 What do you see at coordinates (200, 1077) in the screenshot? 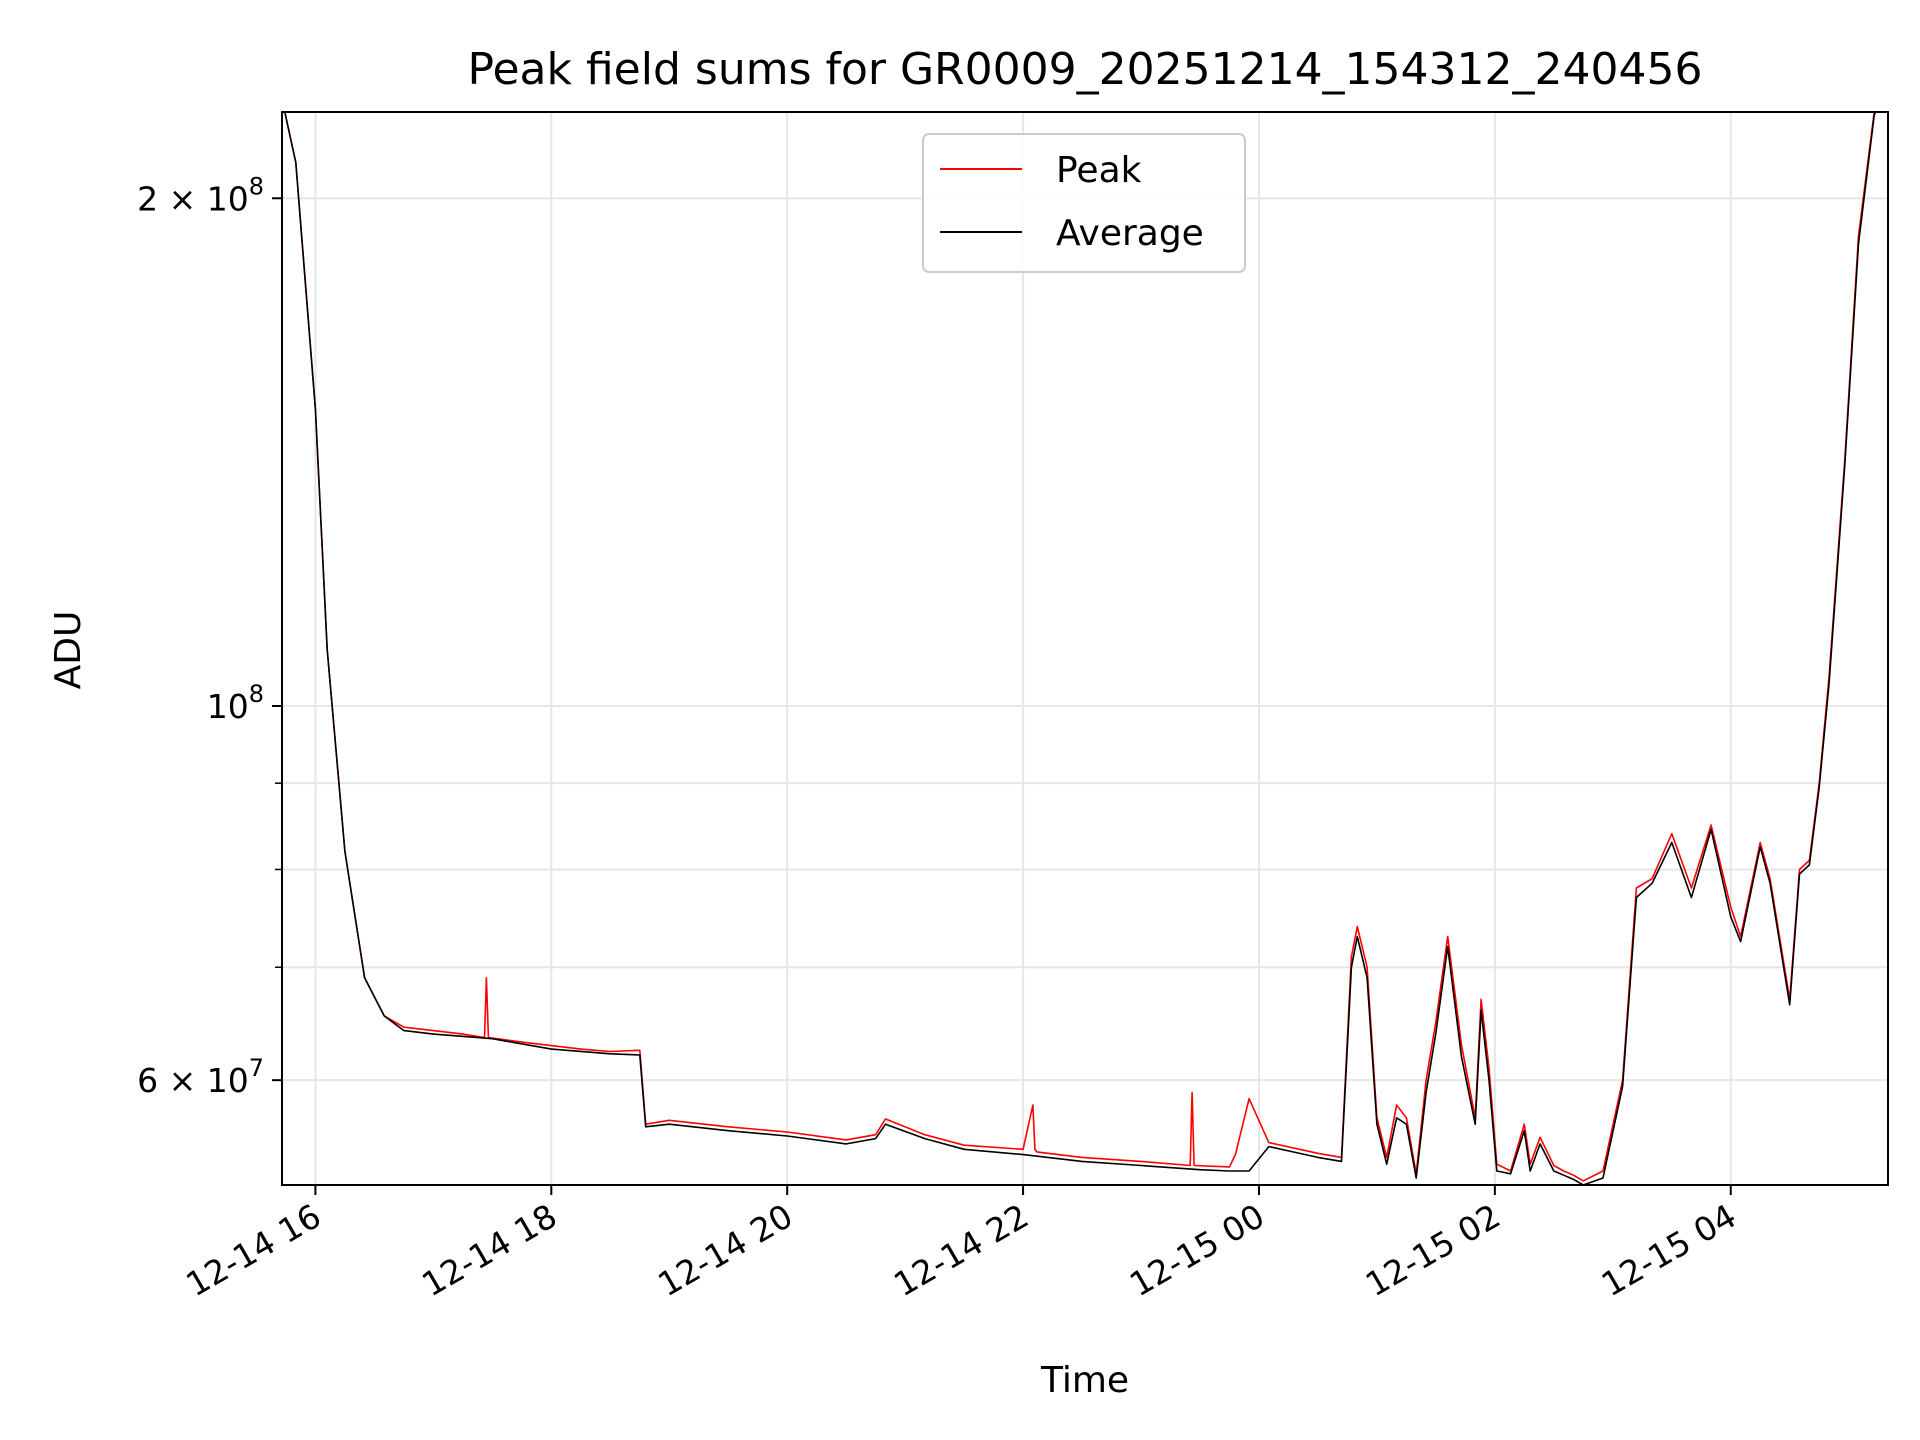
I see `y-tick-label: 6 × 107` at bounding box center [200, 1077].